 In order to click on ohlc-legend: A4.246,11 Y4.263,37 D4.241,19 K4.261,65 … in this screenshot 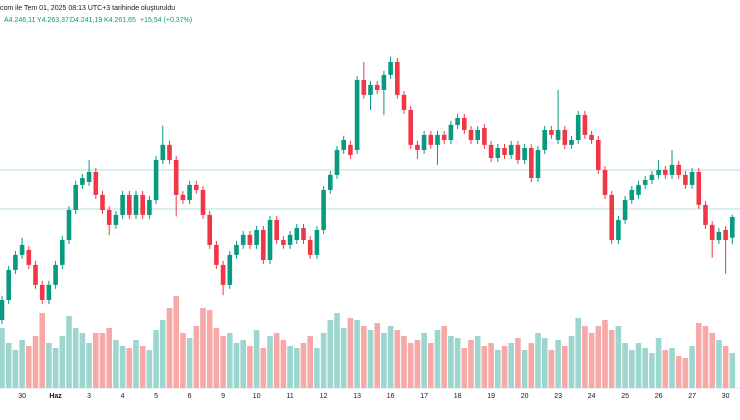, I will do `click(98, 20)`.